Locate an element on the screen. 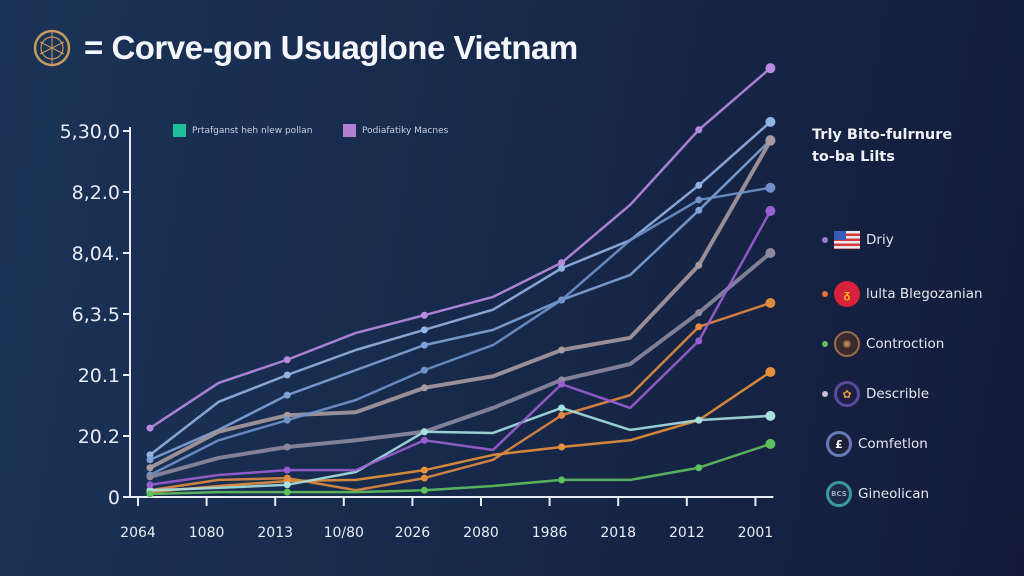  y-tick-label: 6,3.5 is located at coordinates (96, 315).